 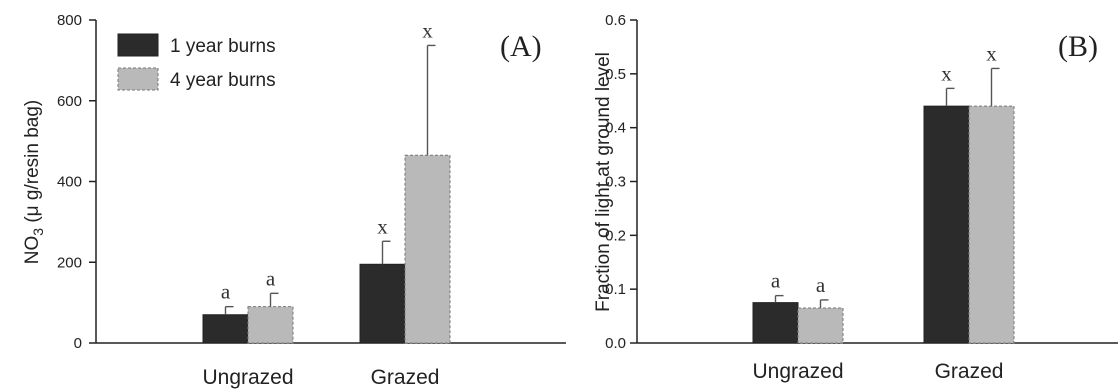 What do you see at coordinates (138, 79) in the screenshot?
I see `legend-swatch-4-year-burns` at bounding box center [138, 79].